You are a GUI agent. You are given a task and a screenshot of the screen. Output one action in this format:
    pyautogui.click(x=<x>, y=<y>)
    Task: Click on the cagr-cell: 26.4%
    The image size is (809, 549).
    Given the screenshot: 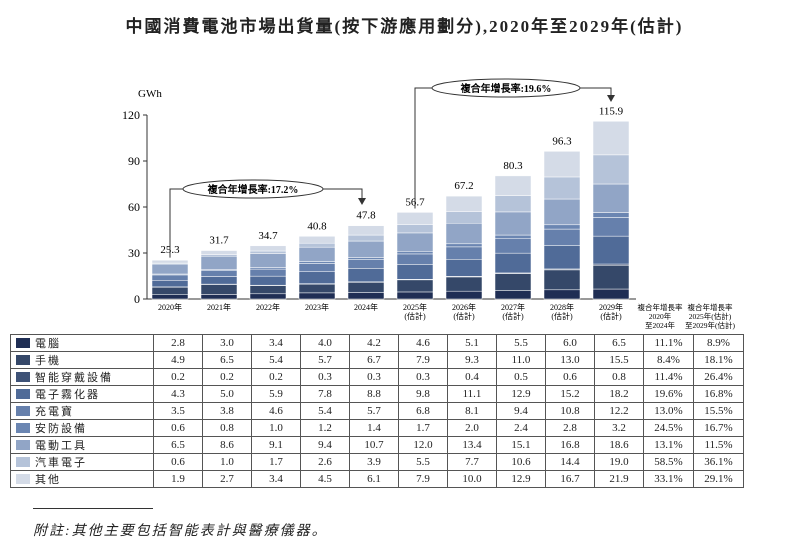 What is the action you would take?
    pyautogui.click(x=718, y=377)
    